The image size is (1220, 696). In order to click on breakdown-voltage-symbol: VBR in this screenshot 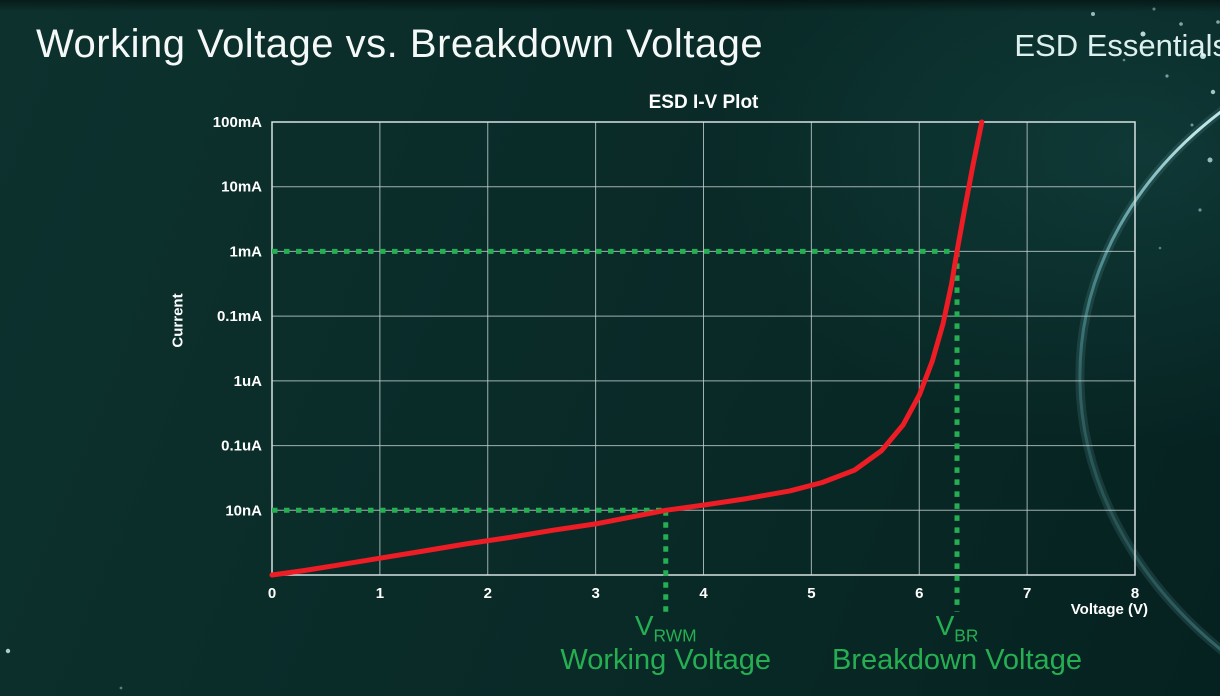, I will do `click(957, 628)`.